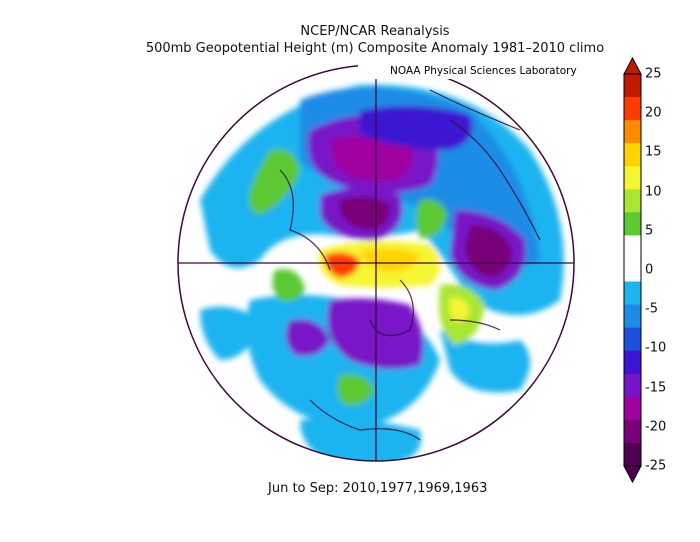  I want to click on colorbar-tick-label: -10, so click(656, 348).